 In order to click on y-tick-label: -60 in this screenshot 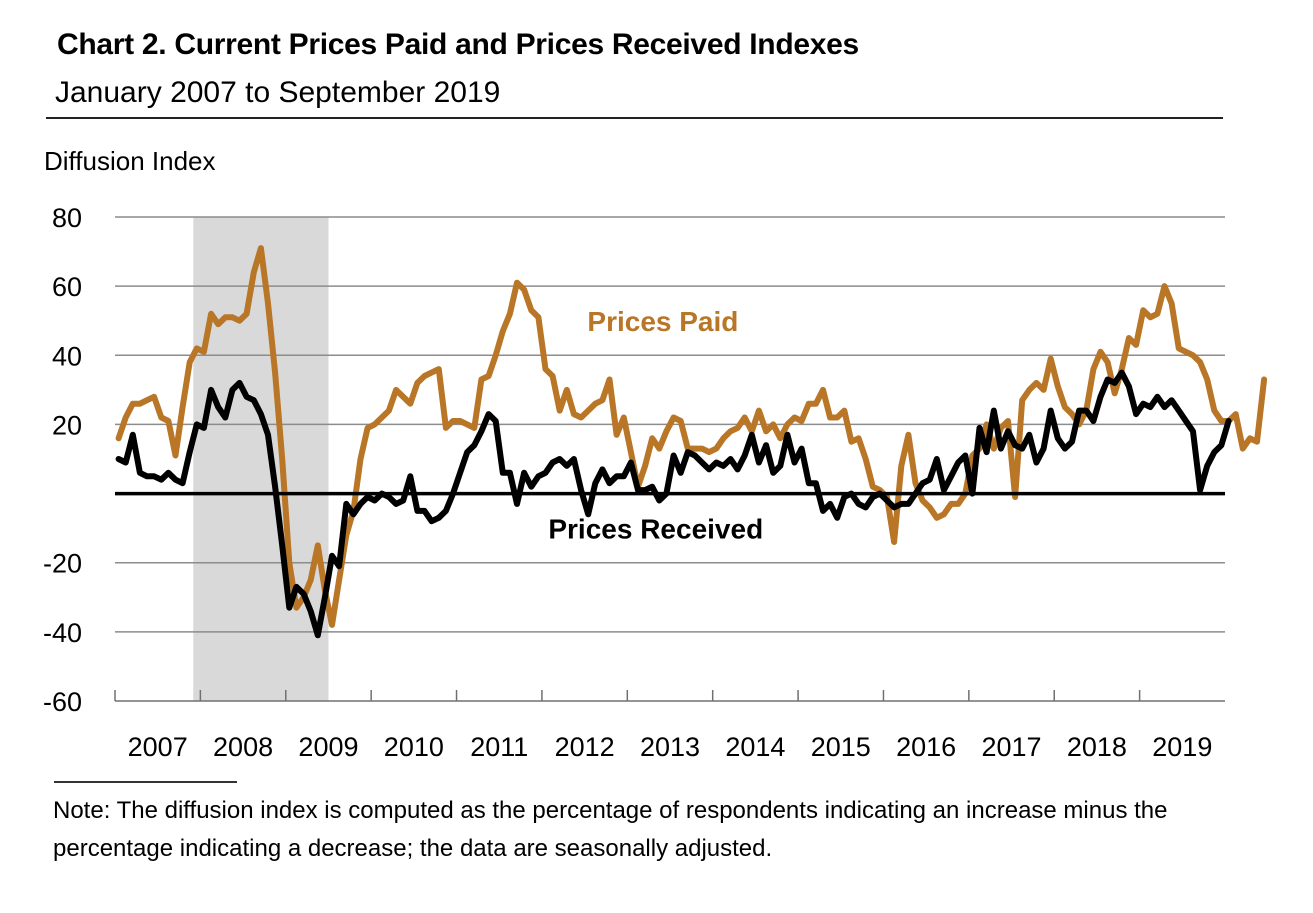, I will do `click(62, 702)`.